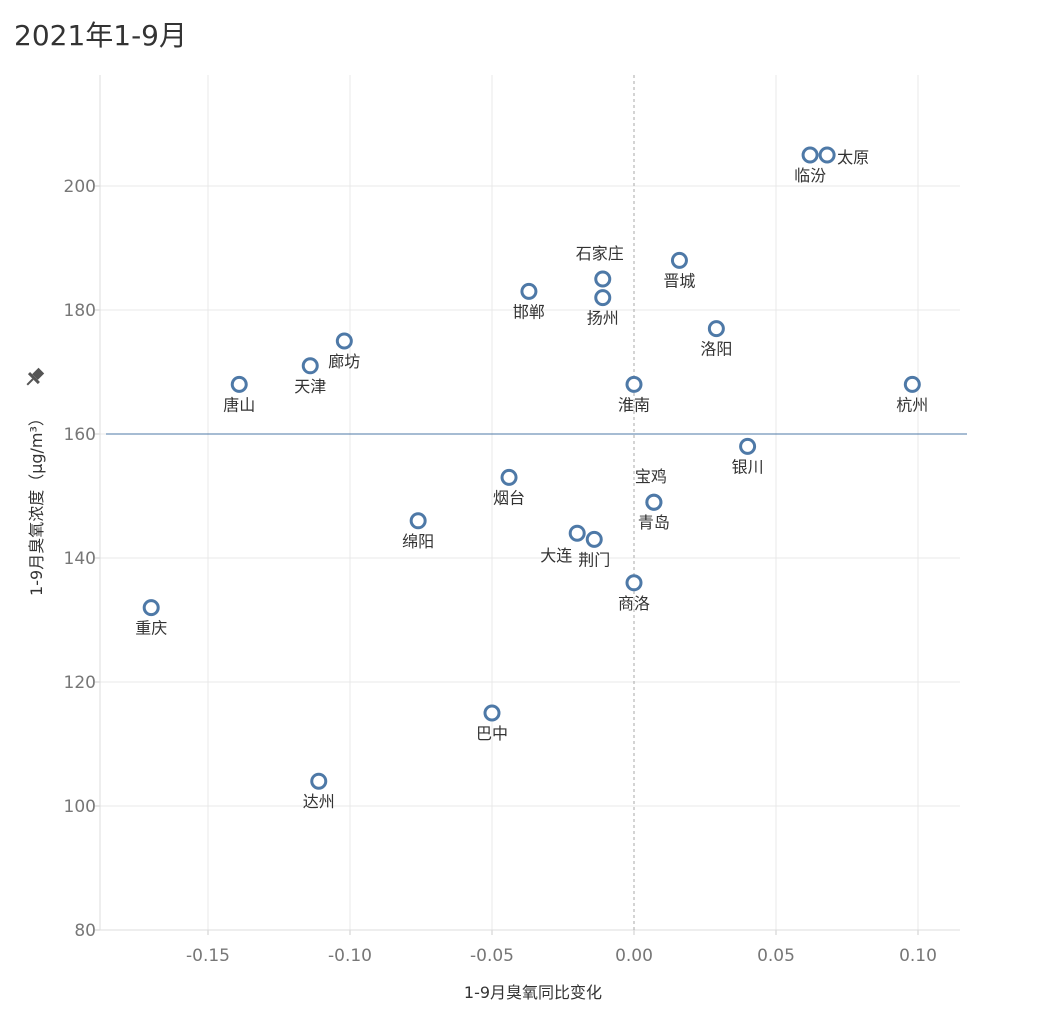 The width and height of the screenshot is (1040, 1011). What do you see at coordinates (350, 956) in the screenshot?
I see `x-tick-label: -0.10` at bounding box center [350, 956].